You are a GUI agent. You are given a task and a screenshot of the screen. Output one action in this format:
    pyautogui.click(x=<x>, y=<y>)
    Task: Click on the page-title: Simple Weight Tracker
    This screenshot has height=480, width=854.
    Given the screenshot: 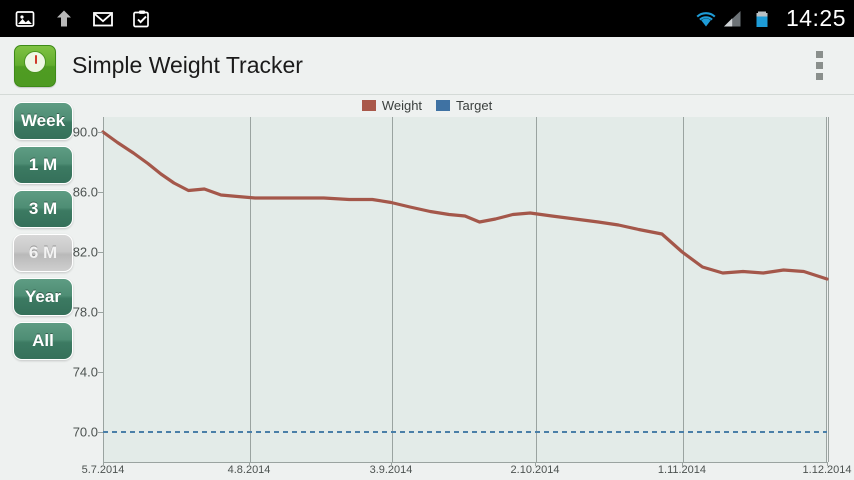 What is the action you would take?
    pyautogui.click(x=187, y=65)
    